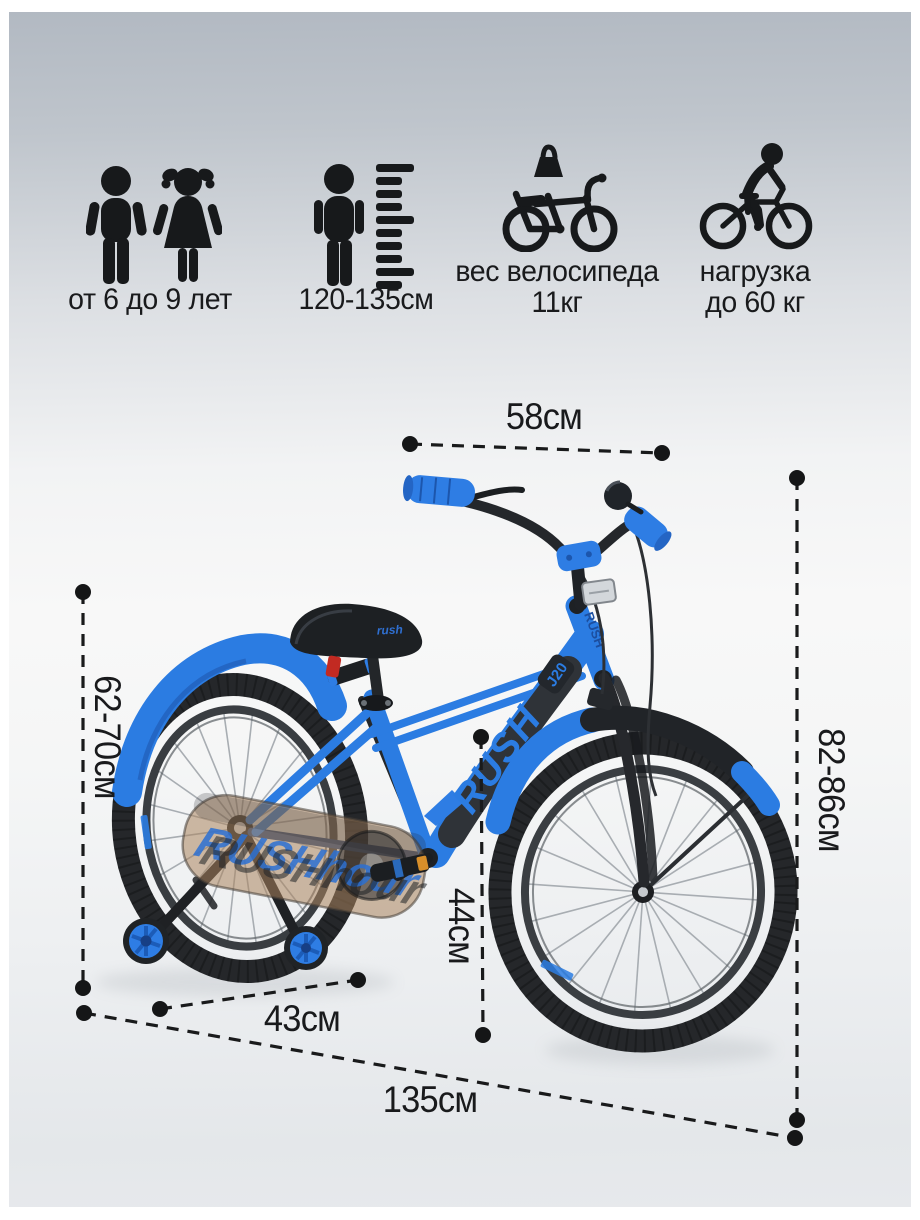 The height and width of the screenshot is (1220, 920). I want to click on age-caption: от 6 до 9 лет, so click(150, 299).